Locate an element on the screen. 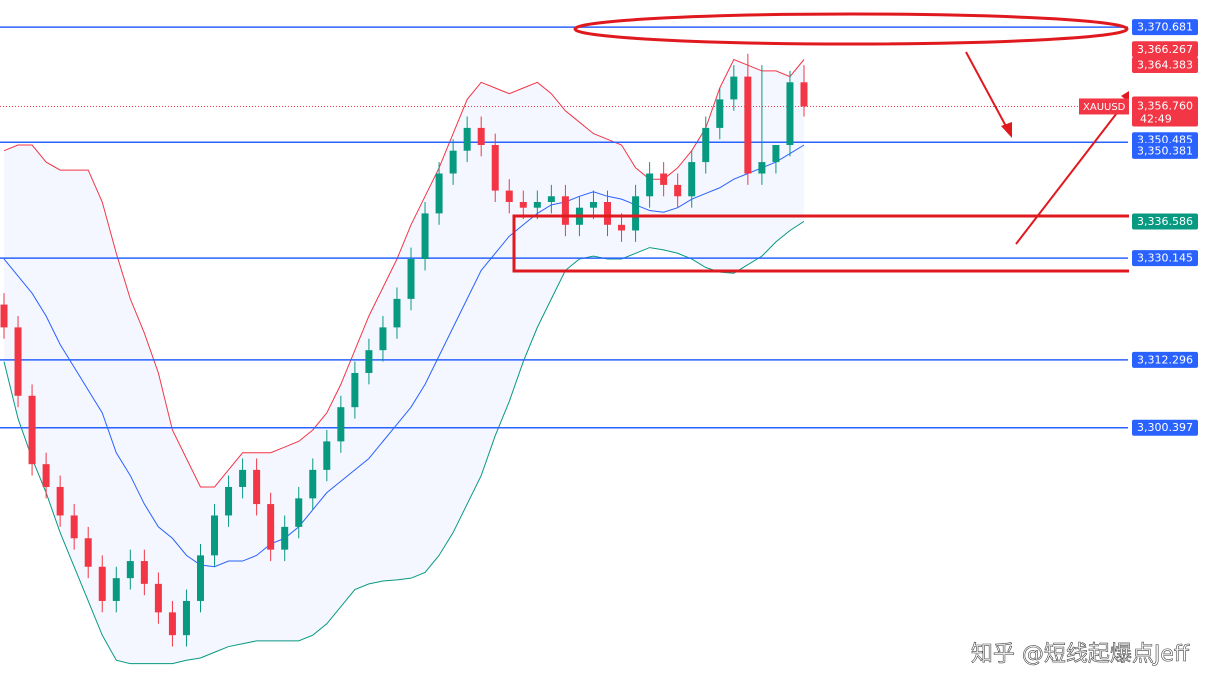 This screenshot has width=1206, height=699. symbol-label: XAUUSD is located at coordinates (1104, 107).